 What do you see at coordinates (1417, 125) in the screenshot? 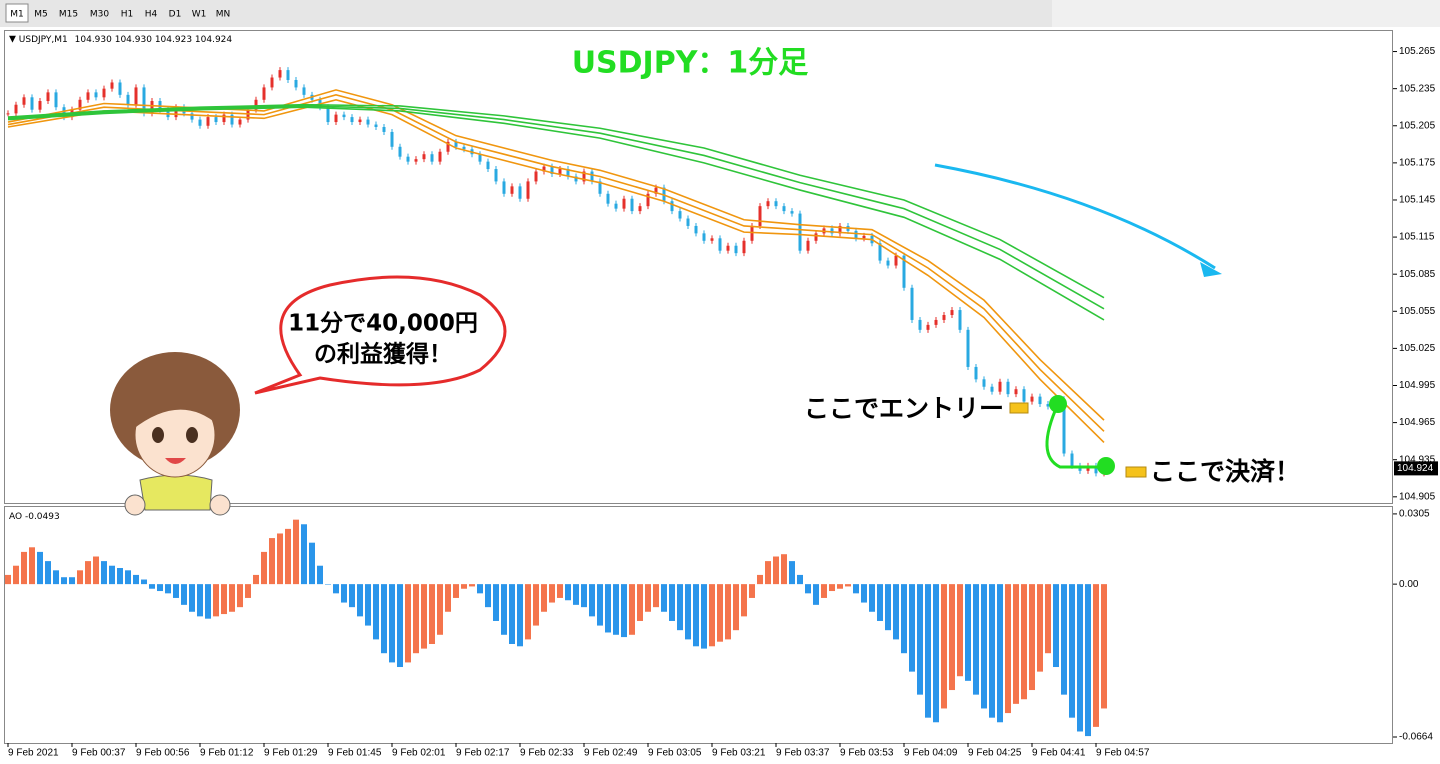
I see `y-tick-label: 105.205` at bounding box center [1417, 125].